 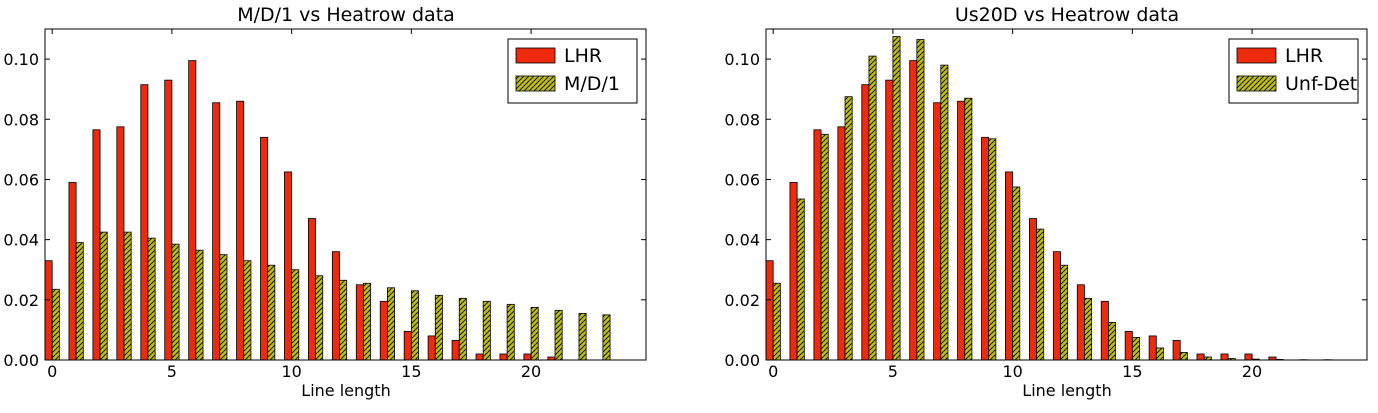 What do you see at coordinates (1067, 15) in the screenshot?
I see `chart-title: Us20D vs Heatrow data` at bounding box center [1067, 15].